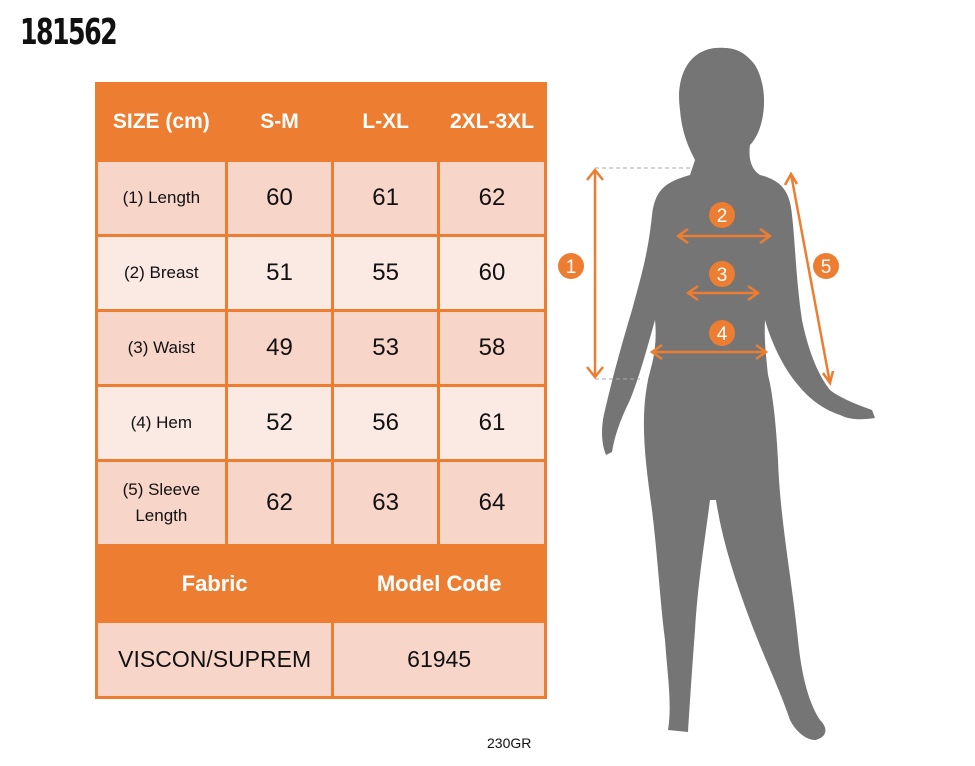 This screenshot has width=975, height=766. Describe the element at coordinates (439, 659) in the screenshot. I see `model-code-value: 61945` at that location.